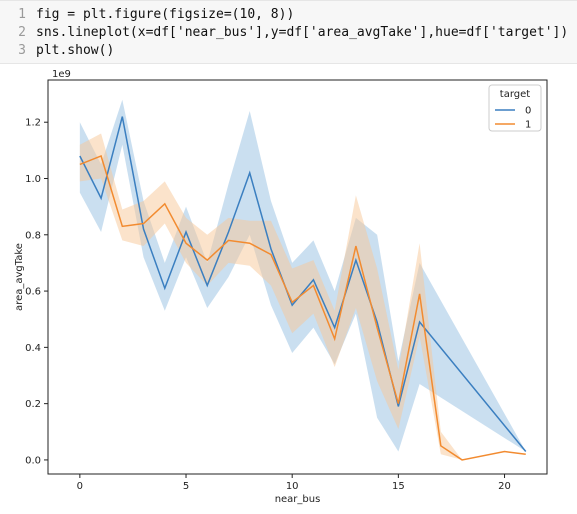  I want to click on legend: target 0 1, so click(515, 108).